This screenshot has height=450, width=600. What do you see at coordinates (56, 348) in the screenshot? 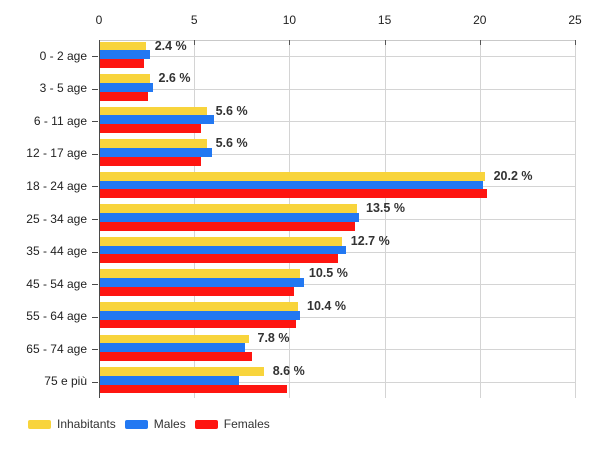
I see `category-label: 65 - 74 age` at bounding box center [56, 348].